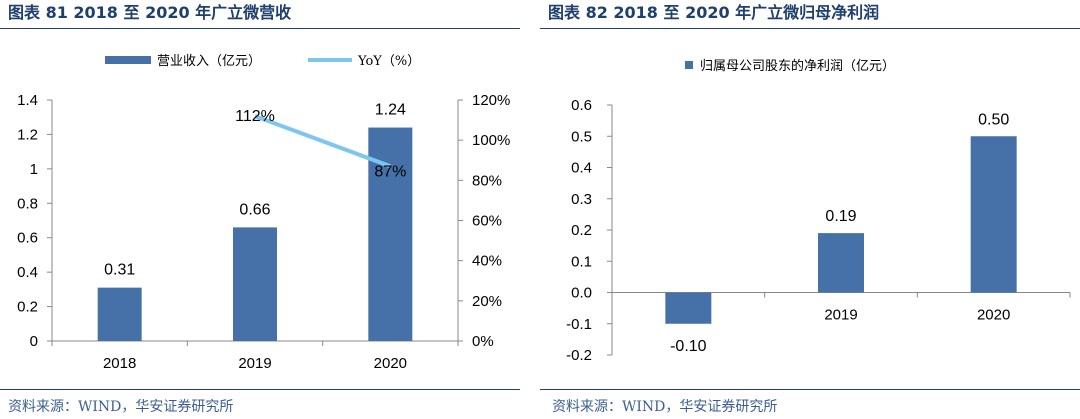 Image resolution: width=1080 pixels, height=419 pixels. Describe the element at coordinates (581, 199) in the screenshot. I see `y-tick-label: 0.3` at that location.